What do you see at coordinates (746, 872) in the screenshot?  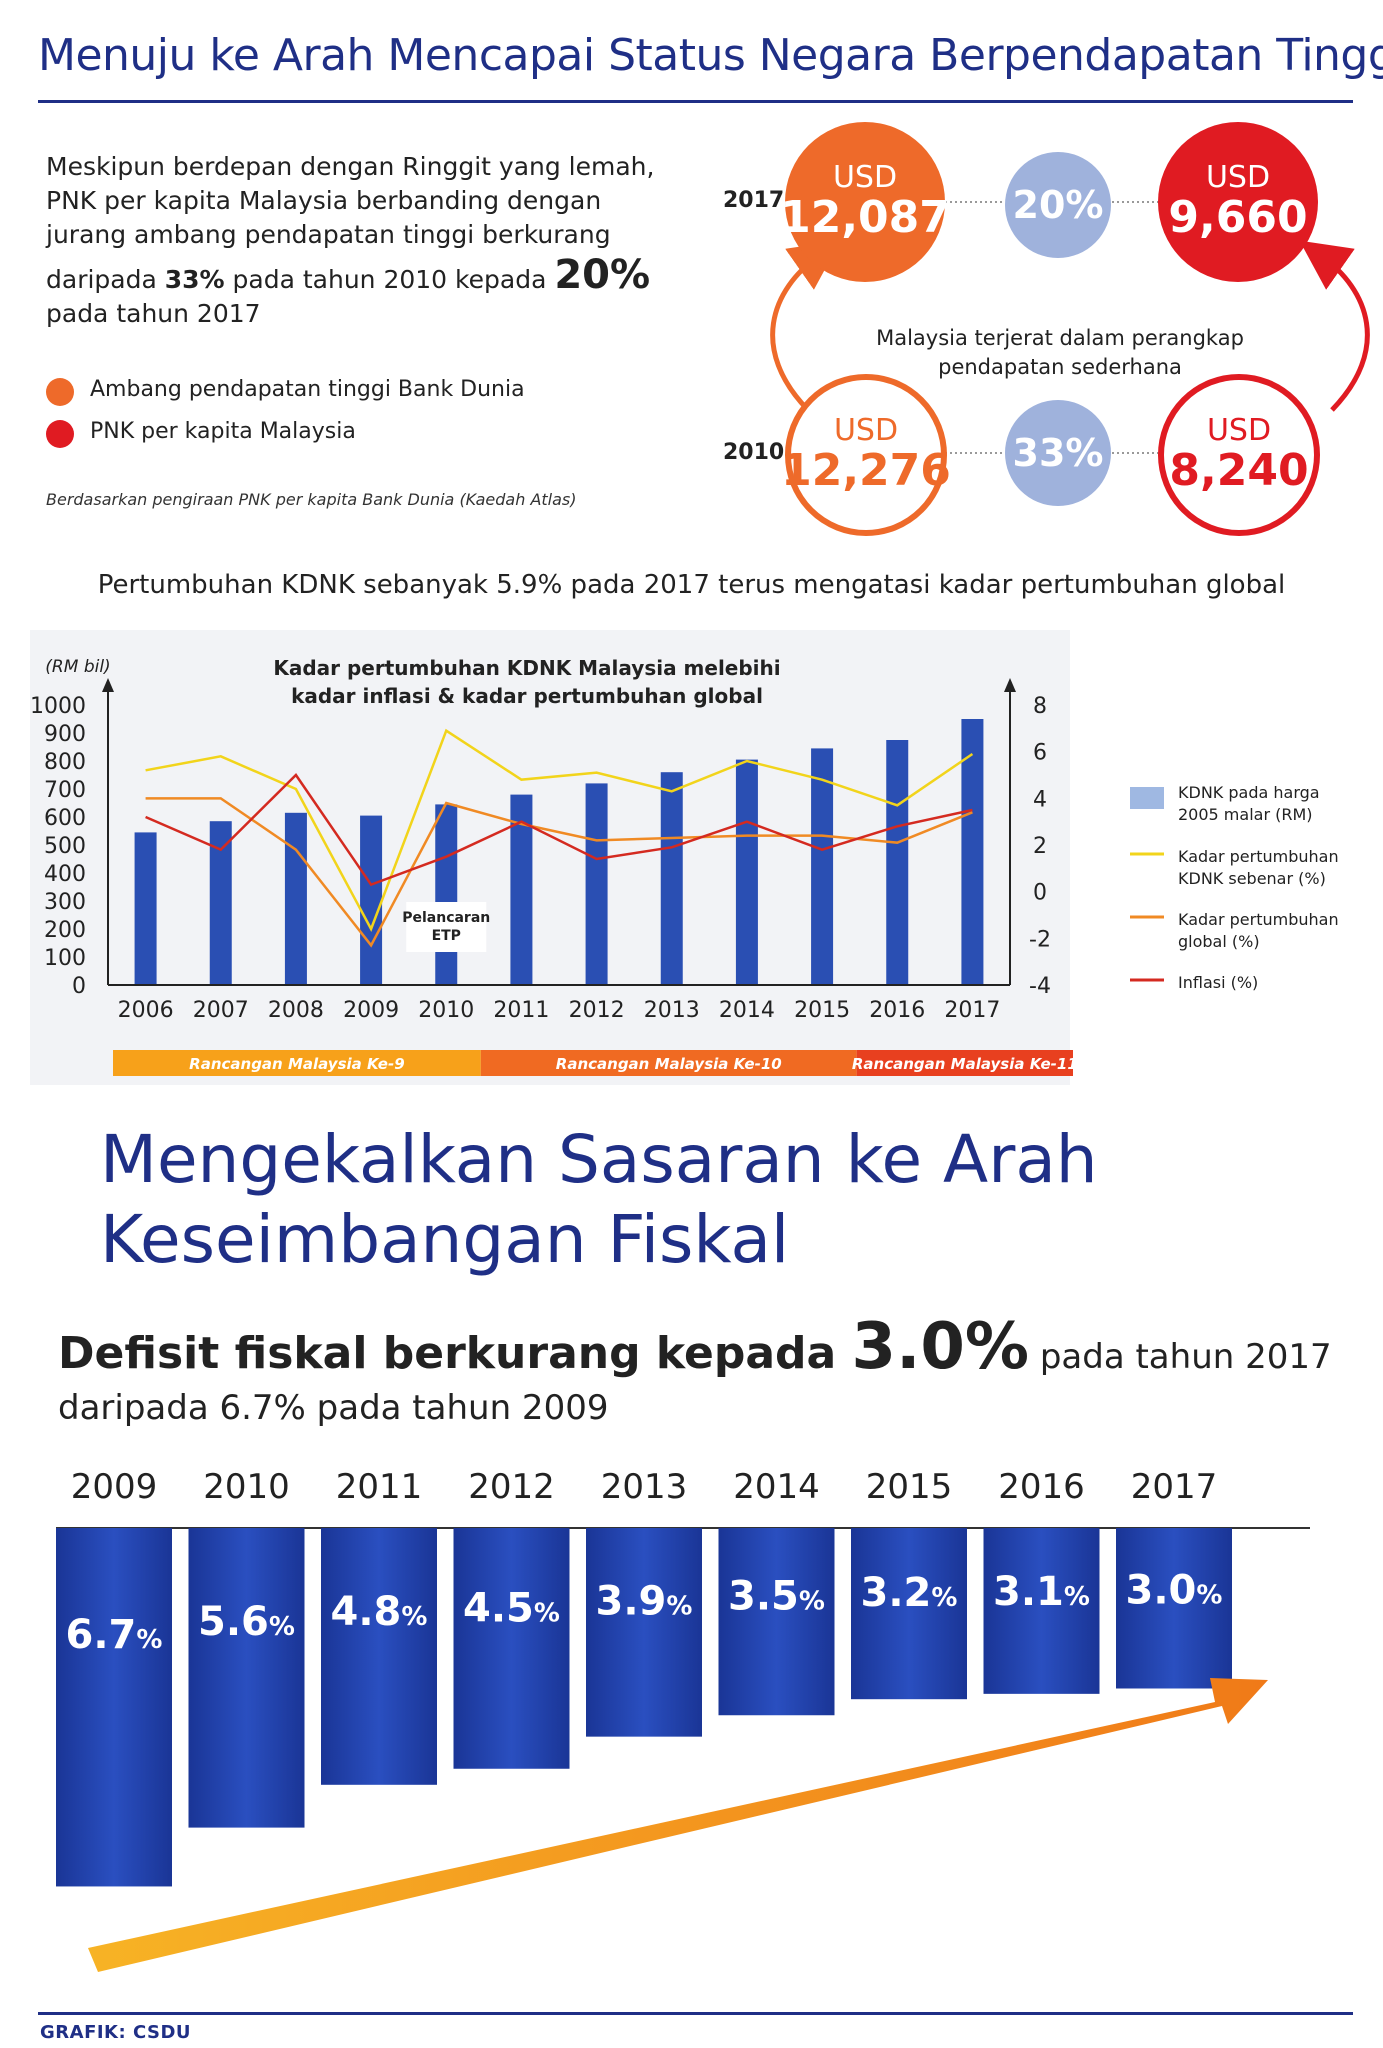 I see `gdp-bar-2014` at bounding box center [746, 872].